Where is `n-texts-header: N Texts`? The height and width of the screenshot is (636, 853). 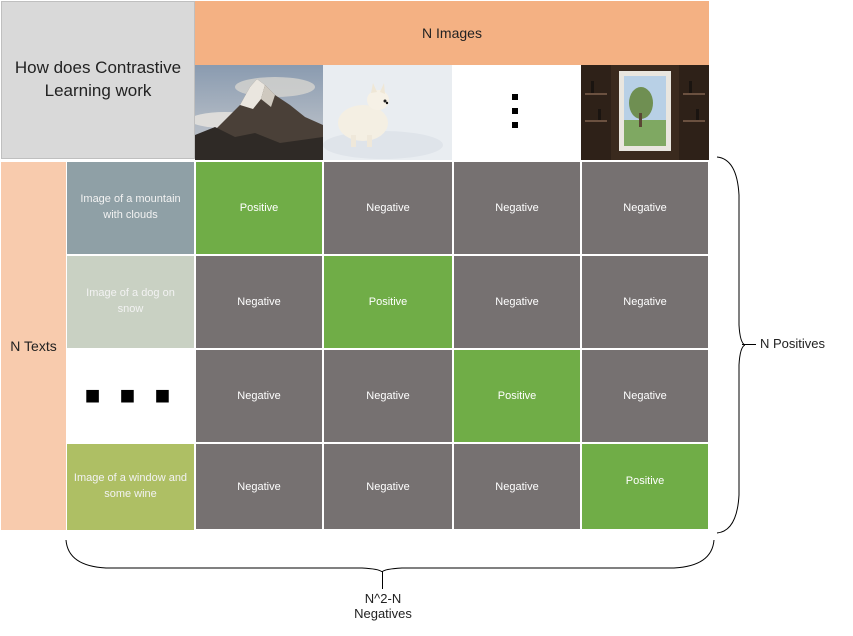 n-texts-header: N Texts is located at coordinates (33, 346).